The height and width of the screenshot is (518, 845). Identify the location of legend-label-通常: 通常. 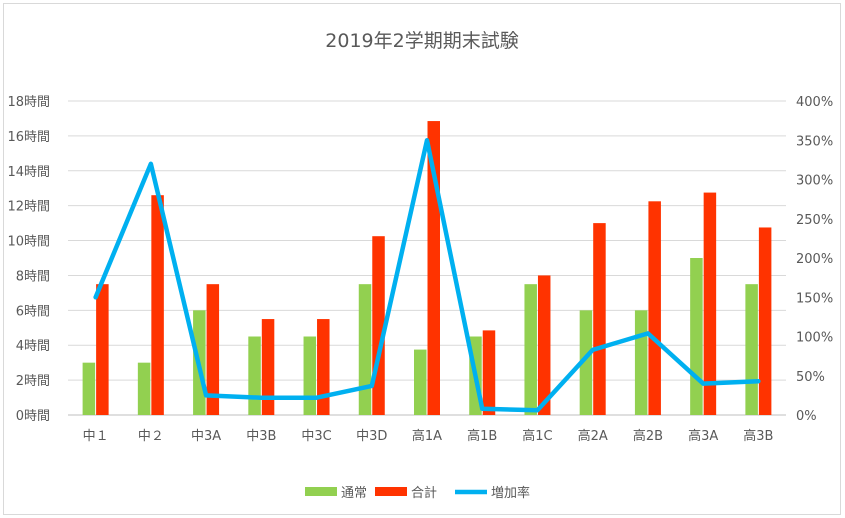
(354, 493).